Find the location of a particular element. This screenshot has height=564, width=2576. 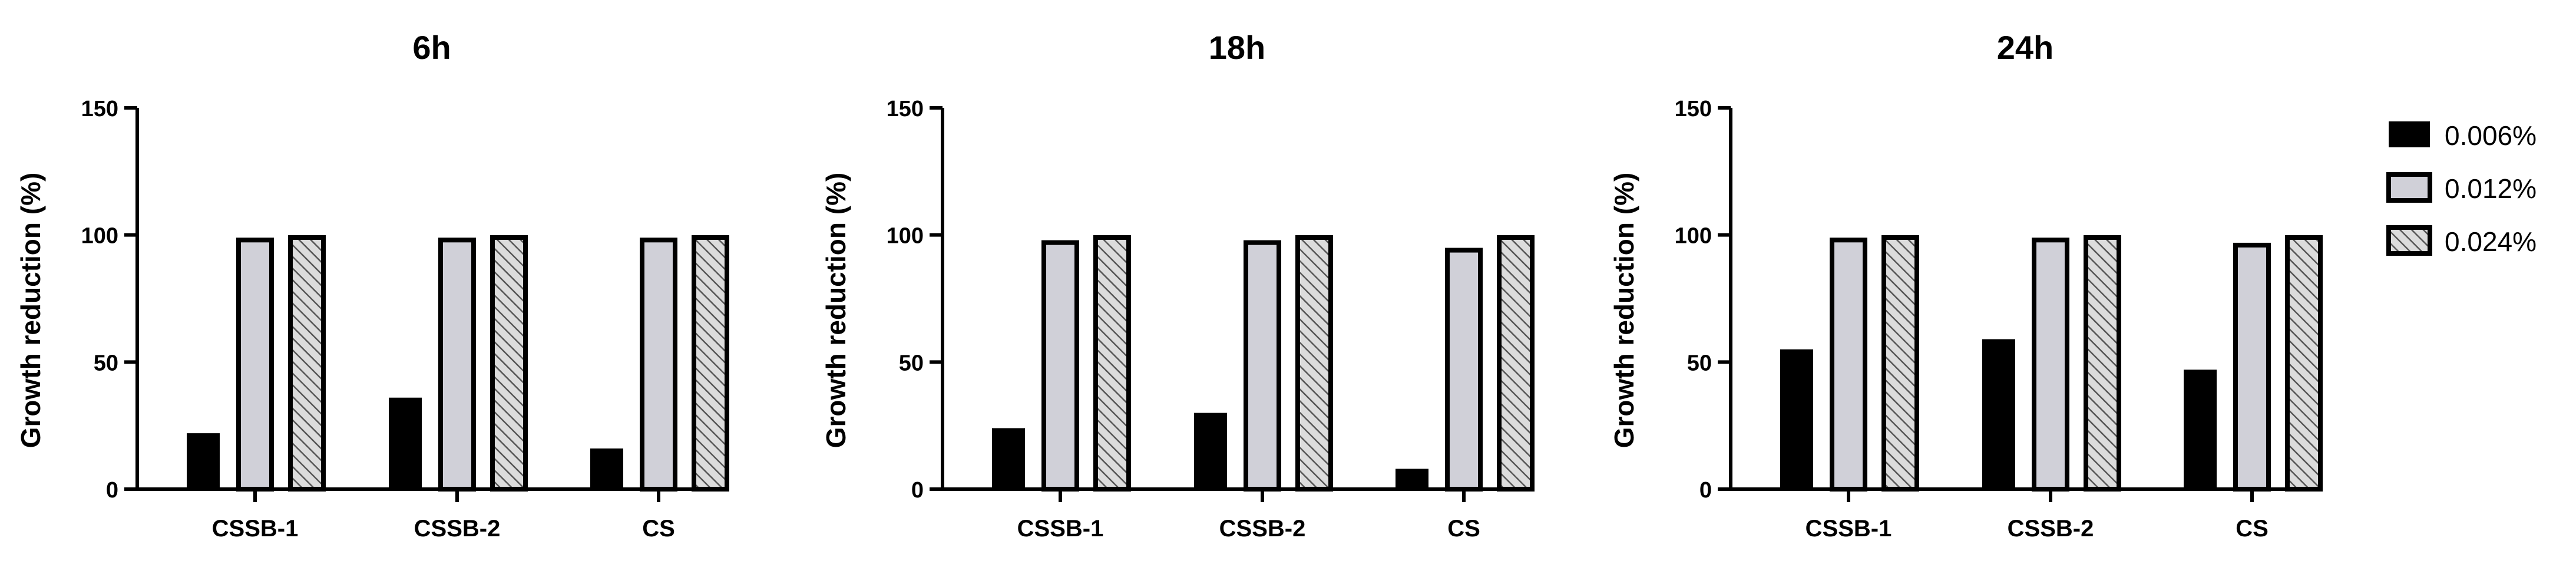

legend-item-1: 0.012% is located at coordinates (2461, 188).